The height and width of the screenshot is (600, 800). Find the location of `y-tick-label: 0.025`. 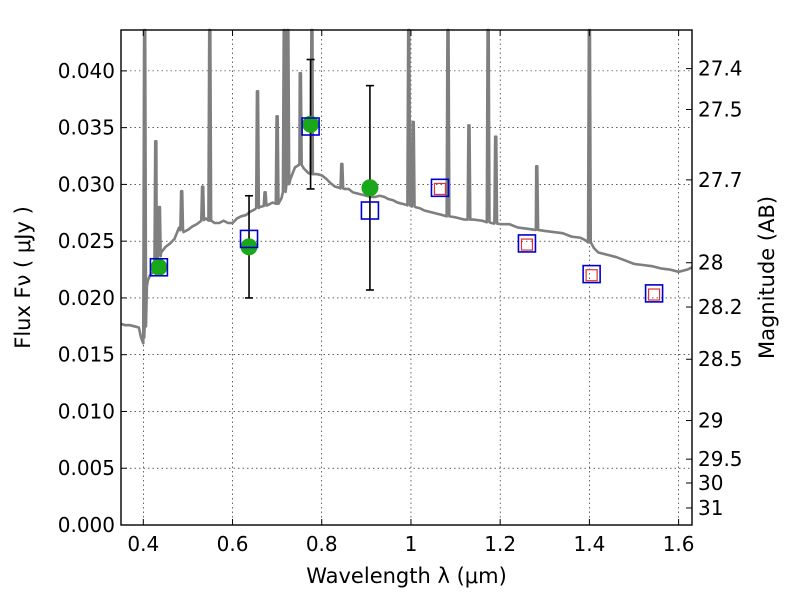

y-tick-label: 0.025 is located at coordinates (86, 241).